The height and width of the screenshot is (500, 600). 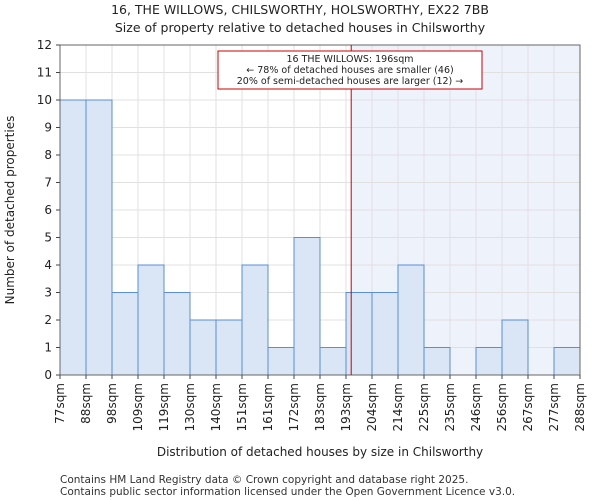 I want to click on x-tick-label: 288sqm, so click(x=580, y=407).